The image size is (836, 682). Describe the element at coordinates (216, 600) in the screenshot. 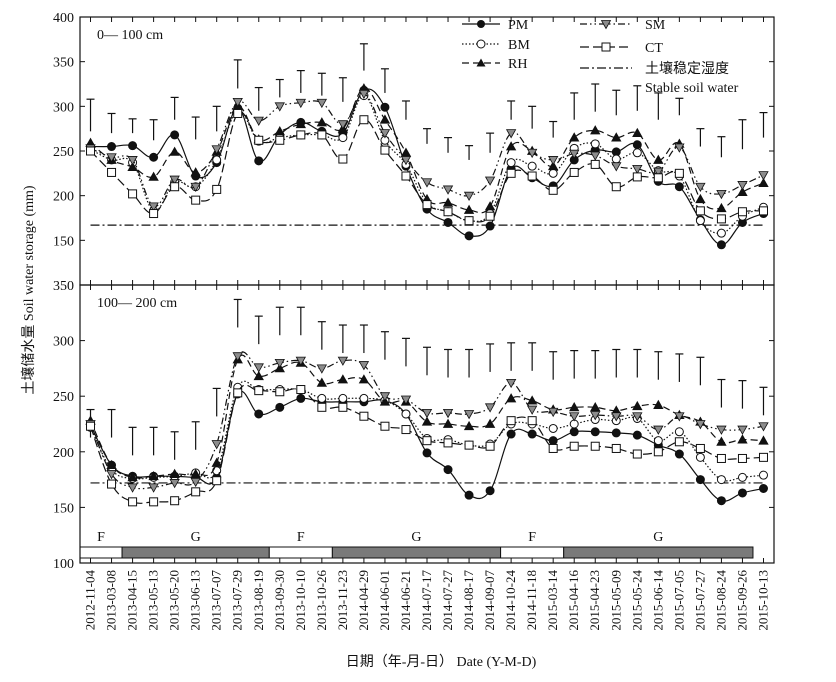

I see `x-tick-label: 2013-07-07` at that location.